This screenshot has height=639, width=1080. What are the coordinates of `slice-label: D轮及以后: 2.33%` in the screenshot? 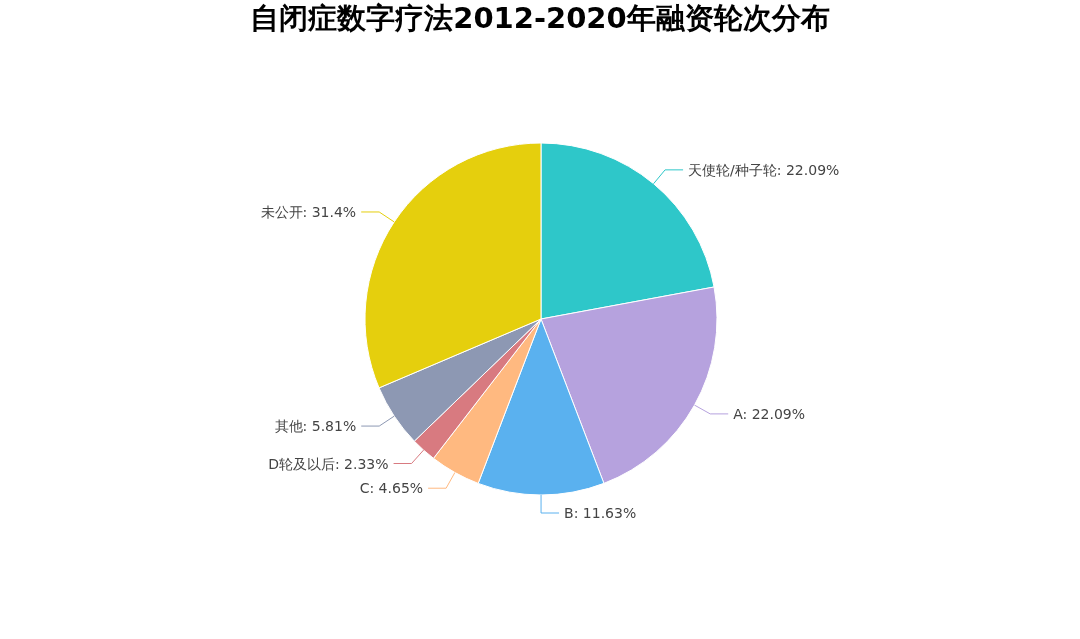 It's located at (328, 463).